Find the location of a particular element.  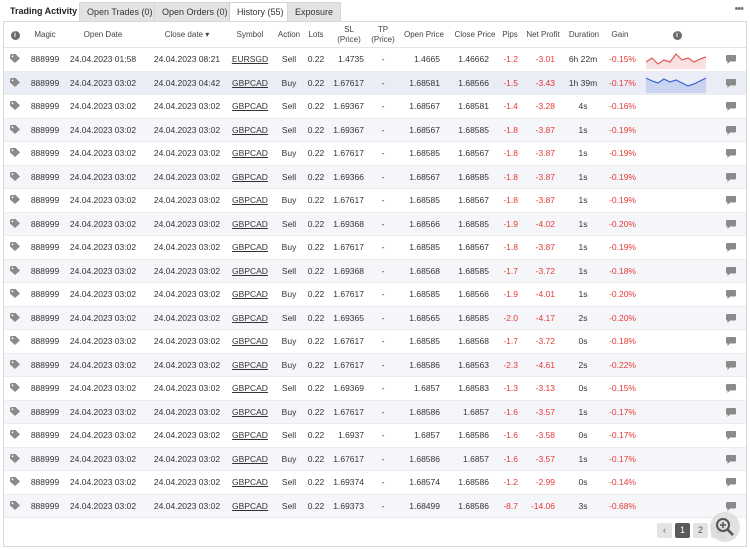

header-gain: Gain is located at coordinates (620, 34).